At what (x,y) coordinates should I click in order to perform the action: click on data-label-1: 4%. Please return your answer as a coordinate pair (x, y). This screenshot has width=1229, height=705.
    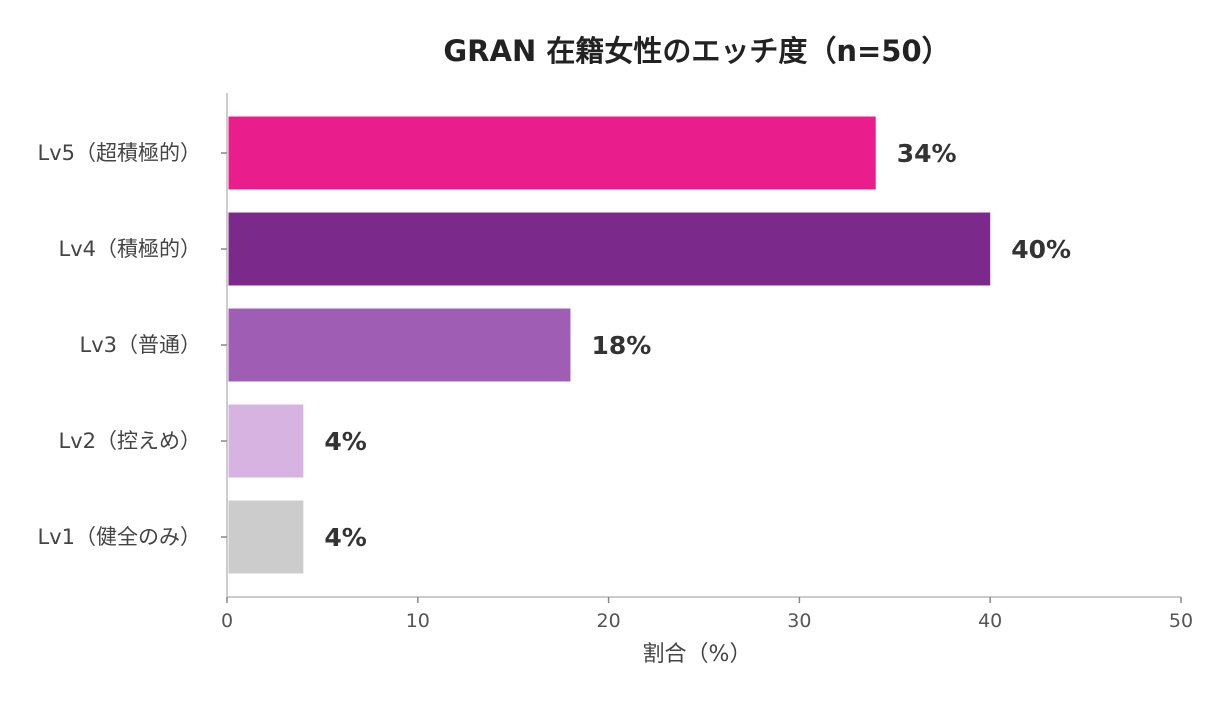
    Looking at the image, I should click on (345, 537).